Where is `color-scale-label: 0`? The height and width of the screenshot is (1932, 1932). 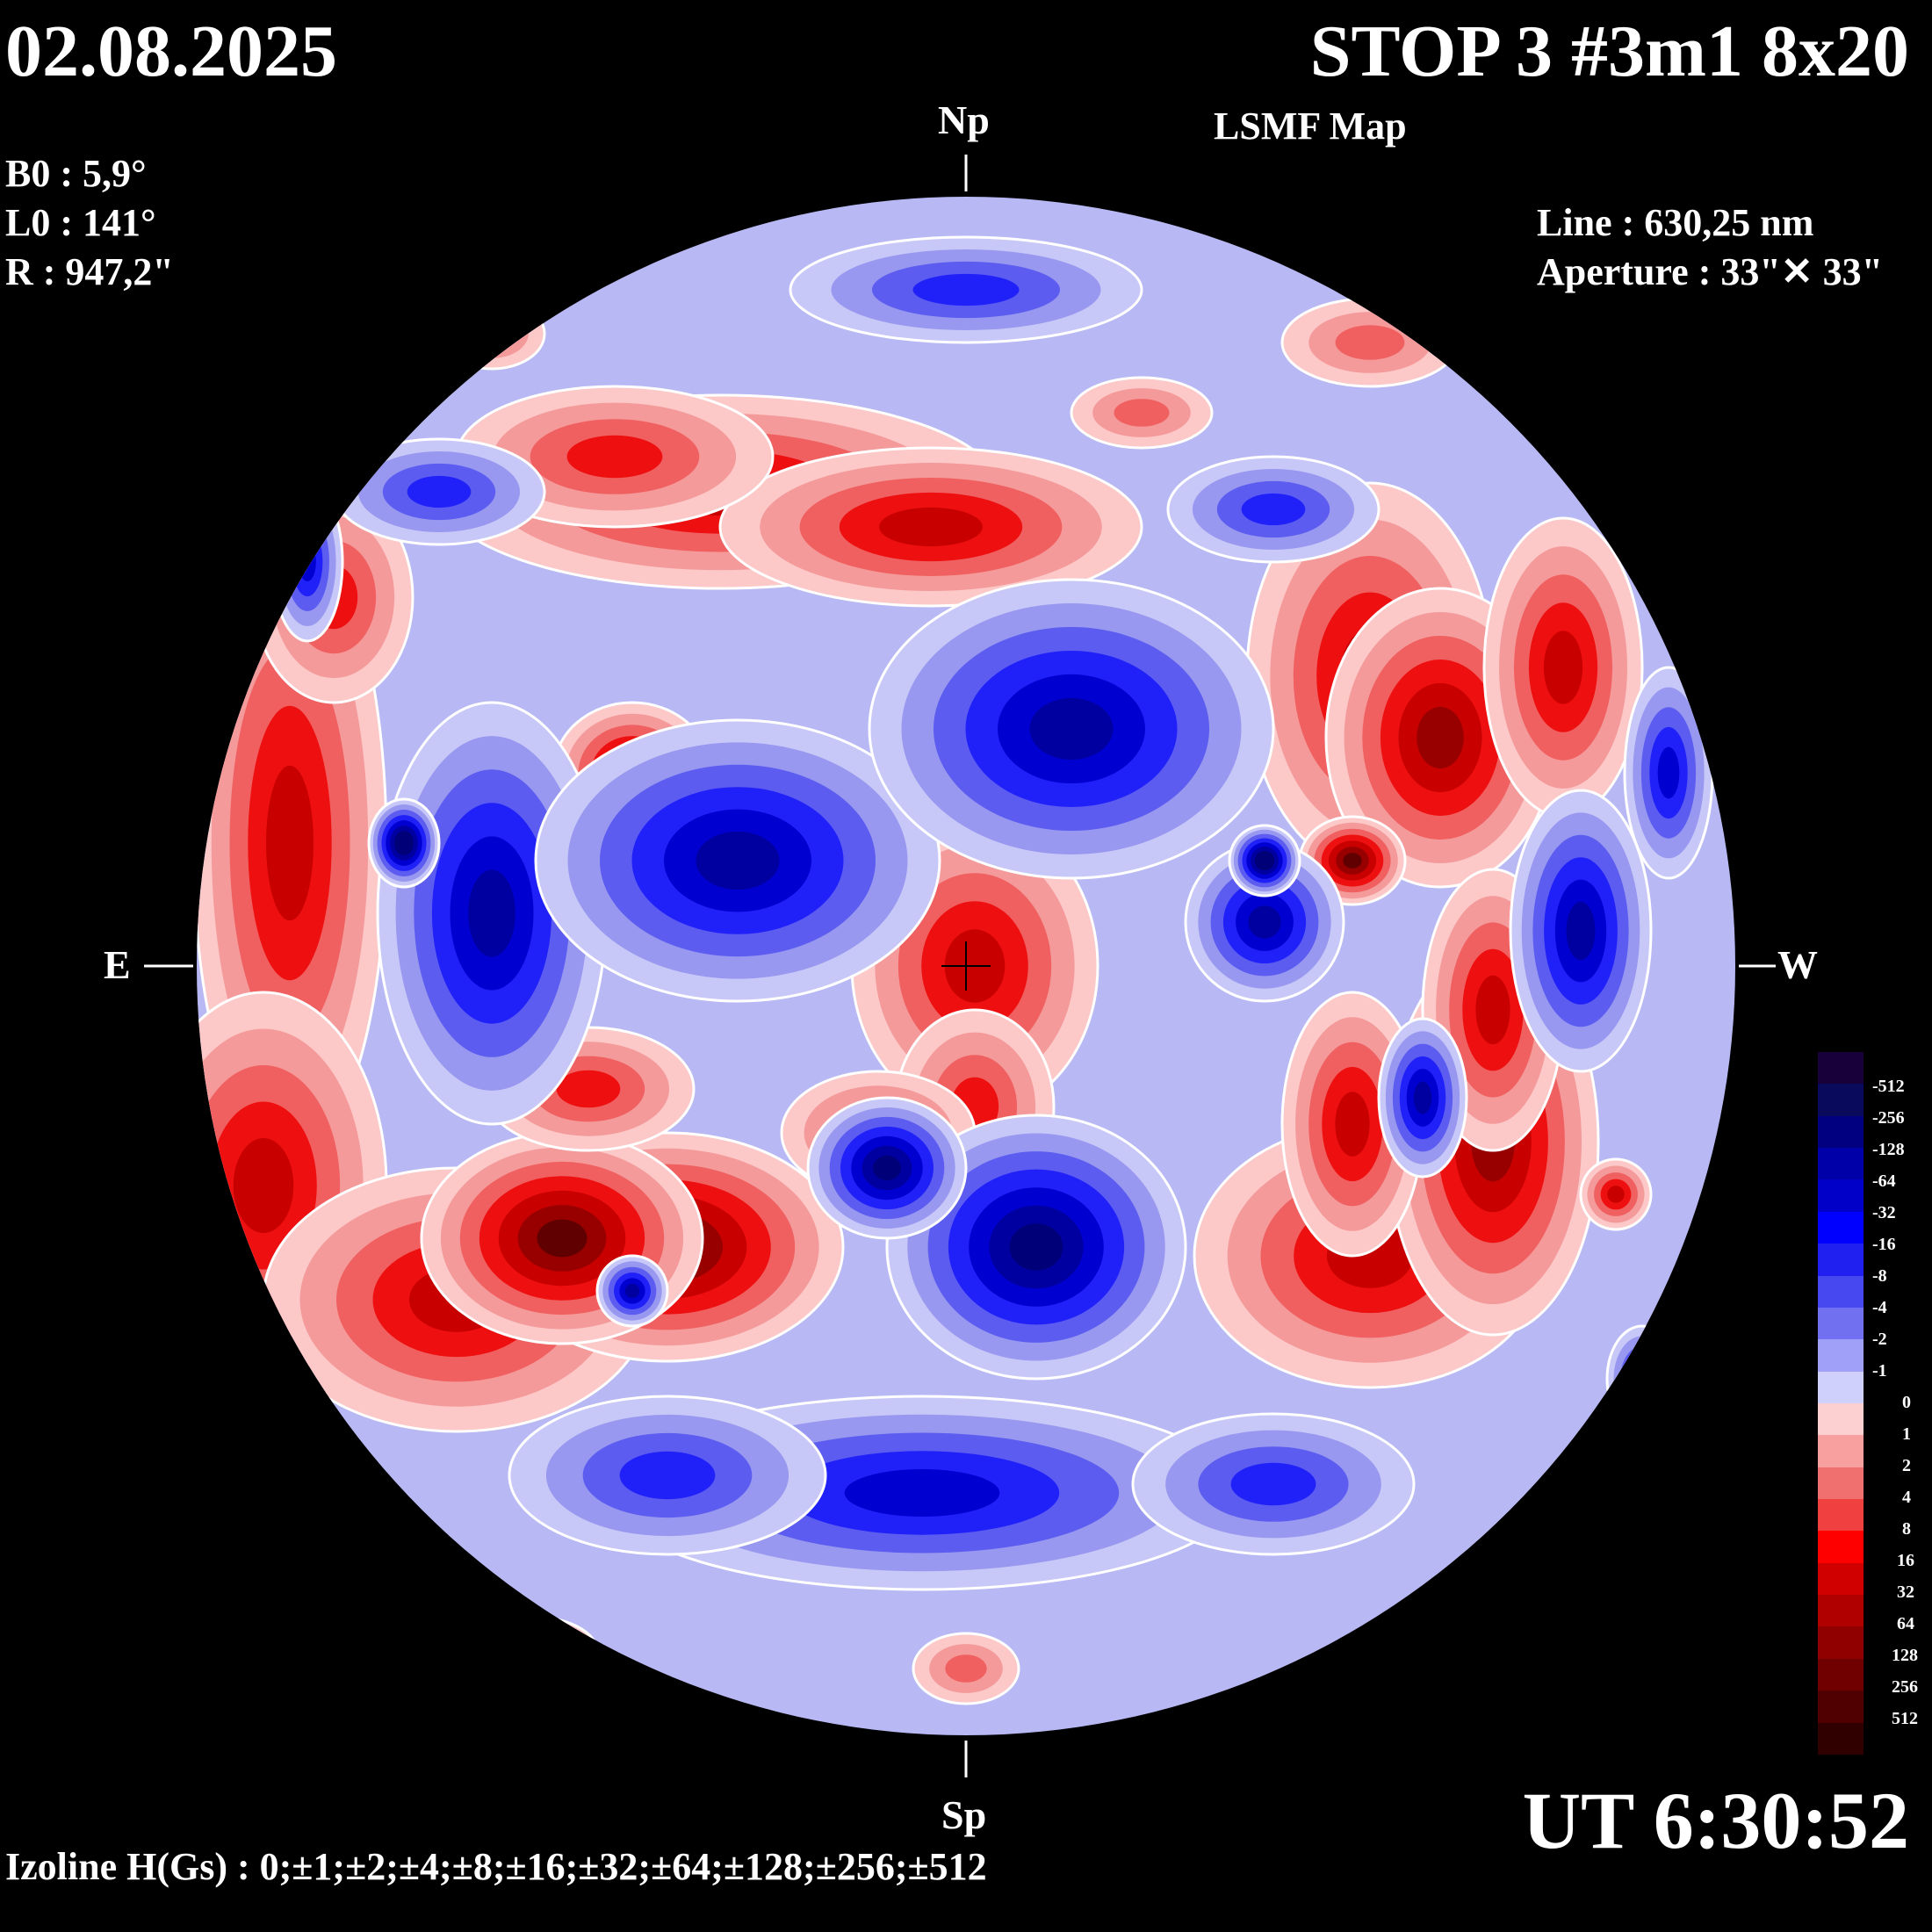 color-scale-label: 0 is located at coordinates (1907, 1402).